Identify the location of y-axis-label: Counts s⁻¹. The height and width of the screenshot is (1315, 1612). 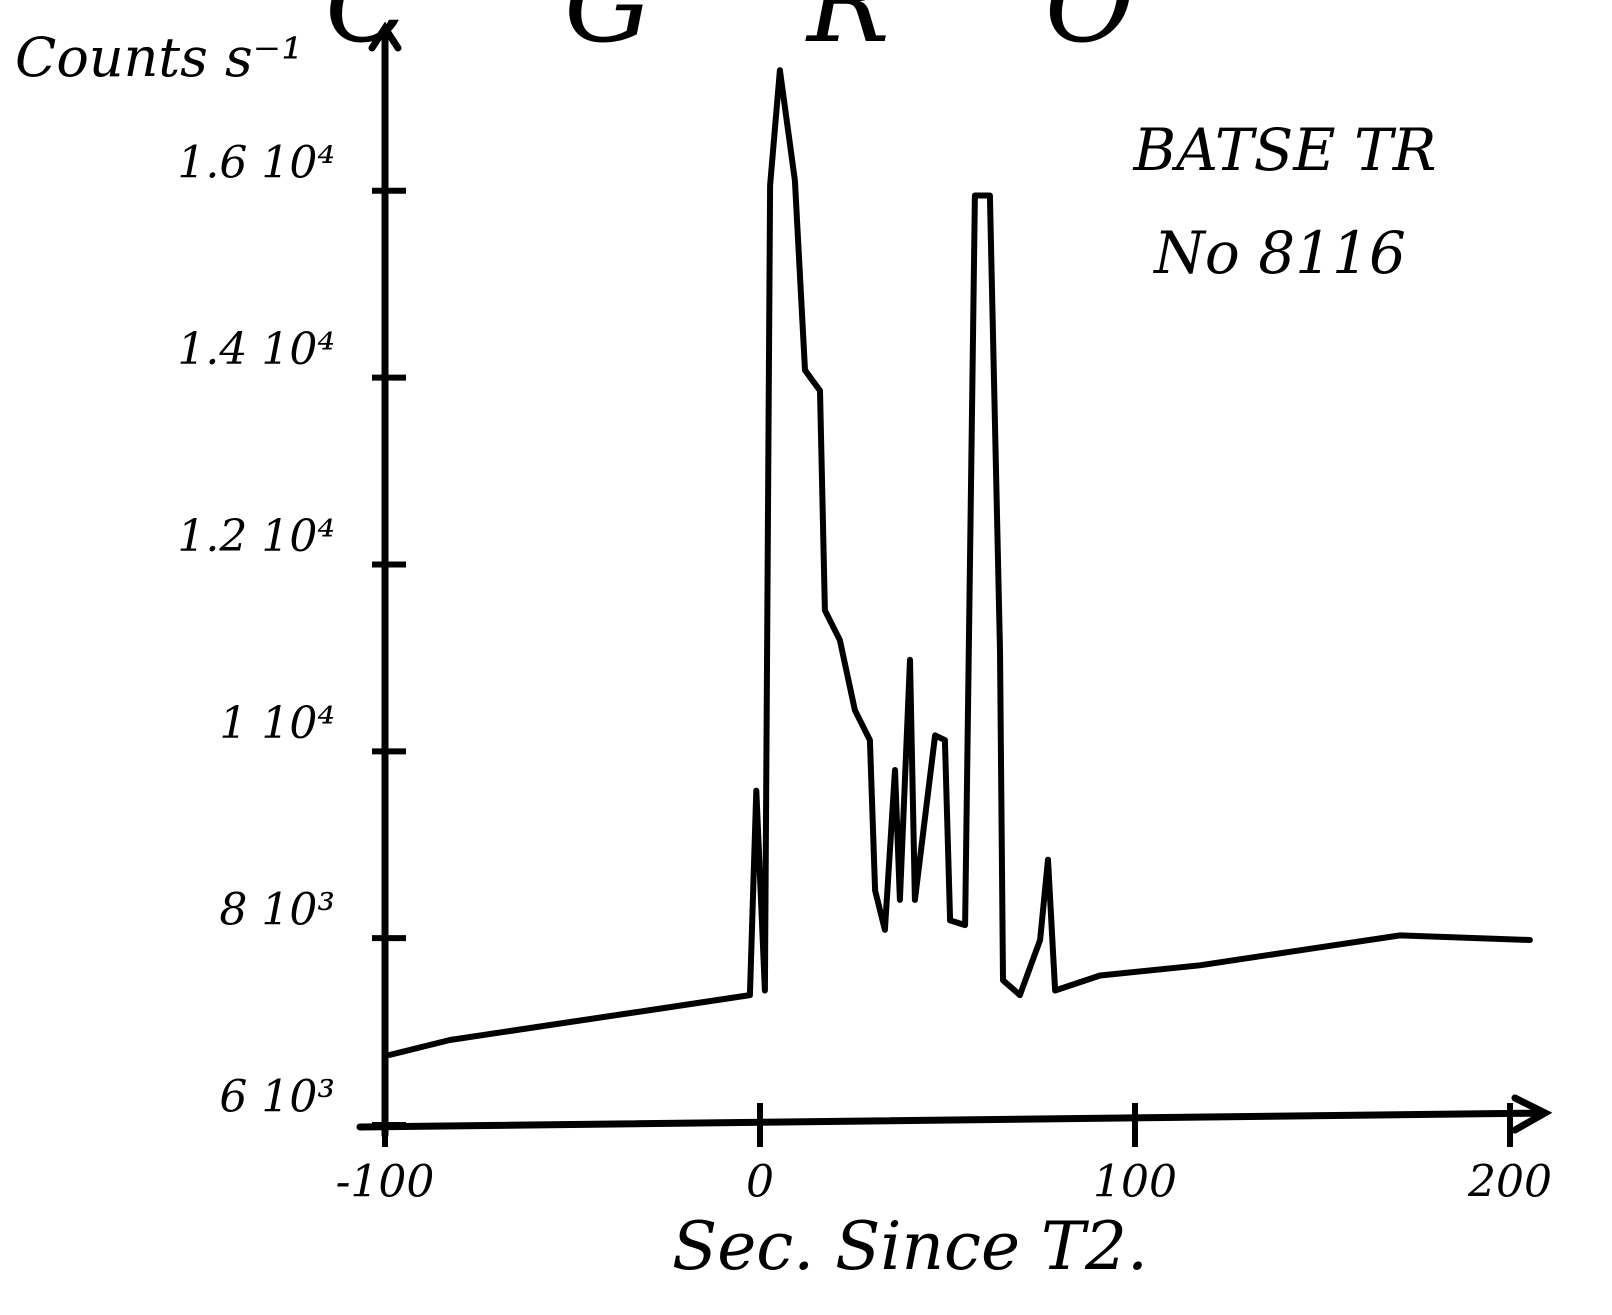
(159, 57).